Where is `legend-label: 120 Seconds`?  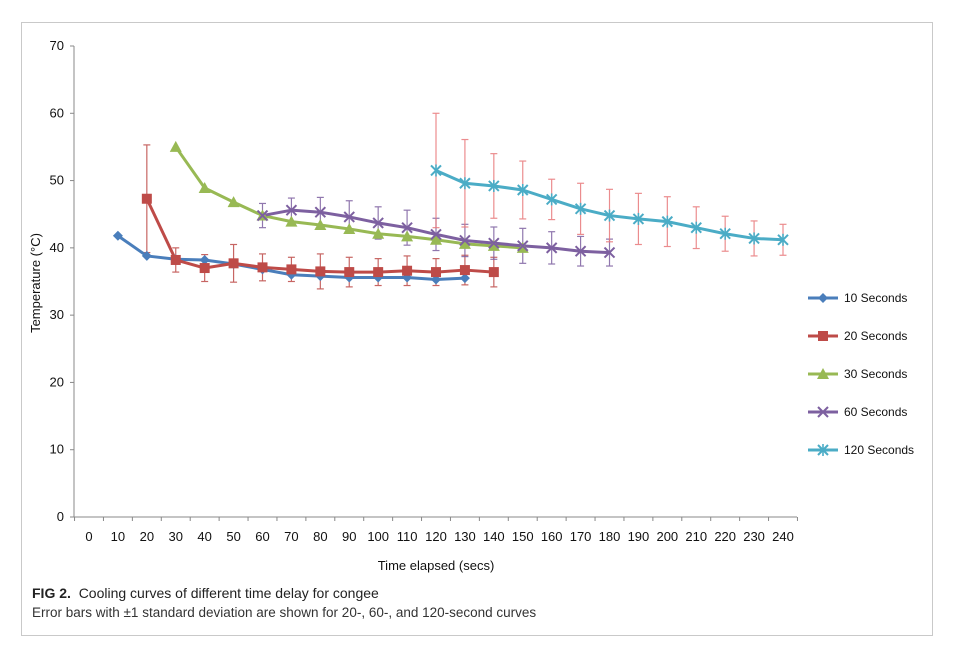
legend-label: 120 Seconds is located at coordinates (879, 450).